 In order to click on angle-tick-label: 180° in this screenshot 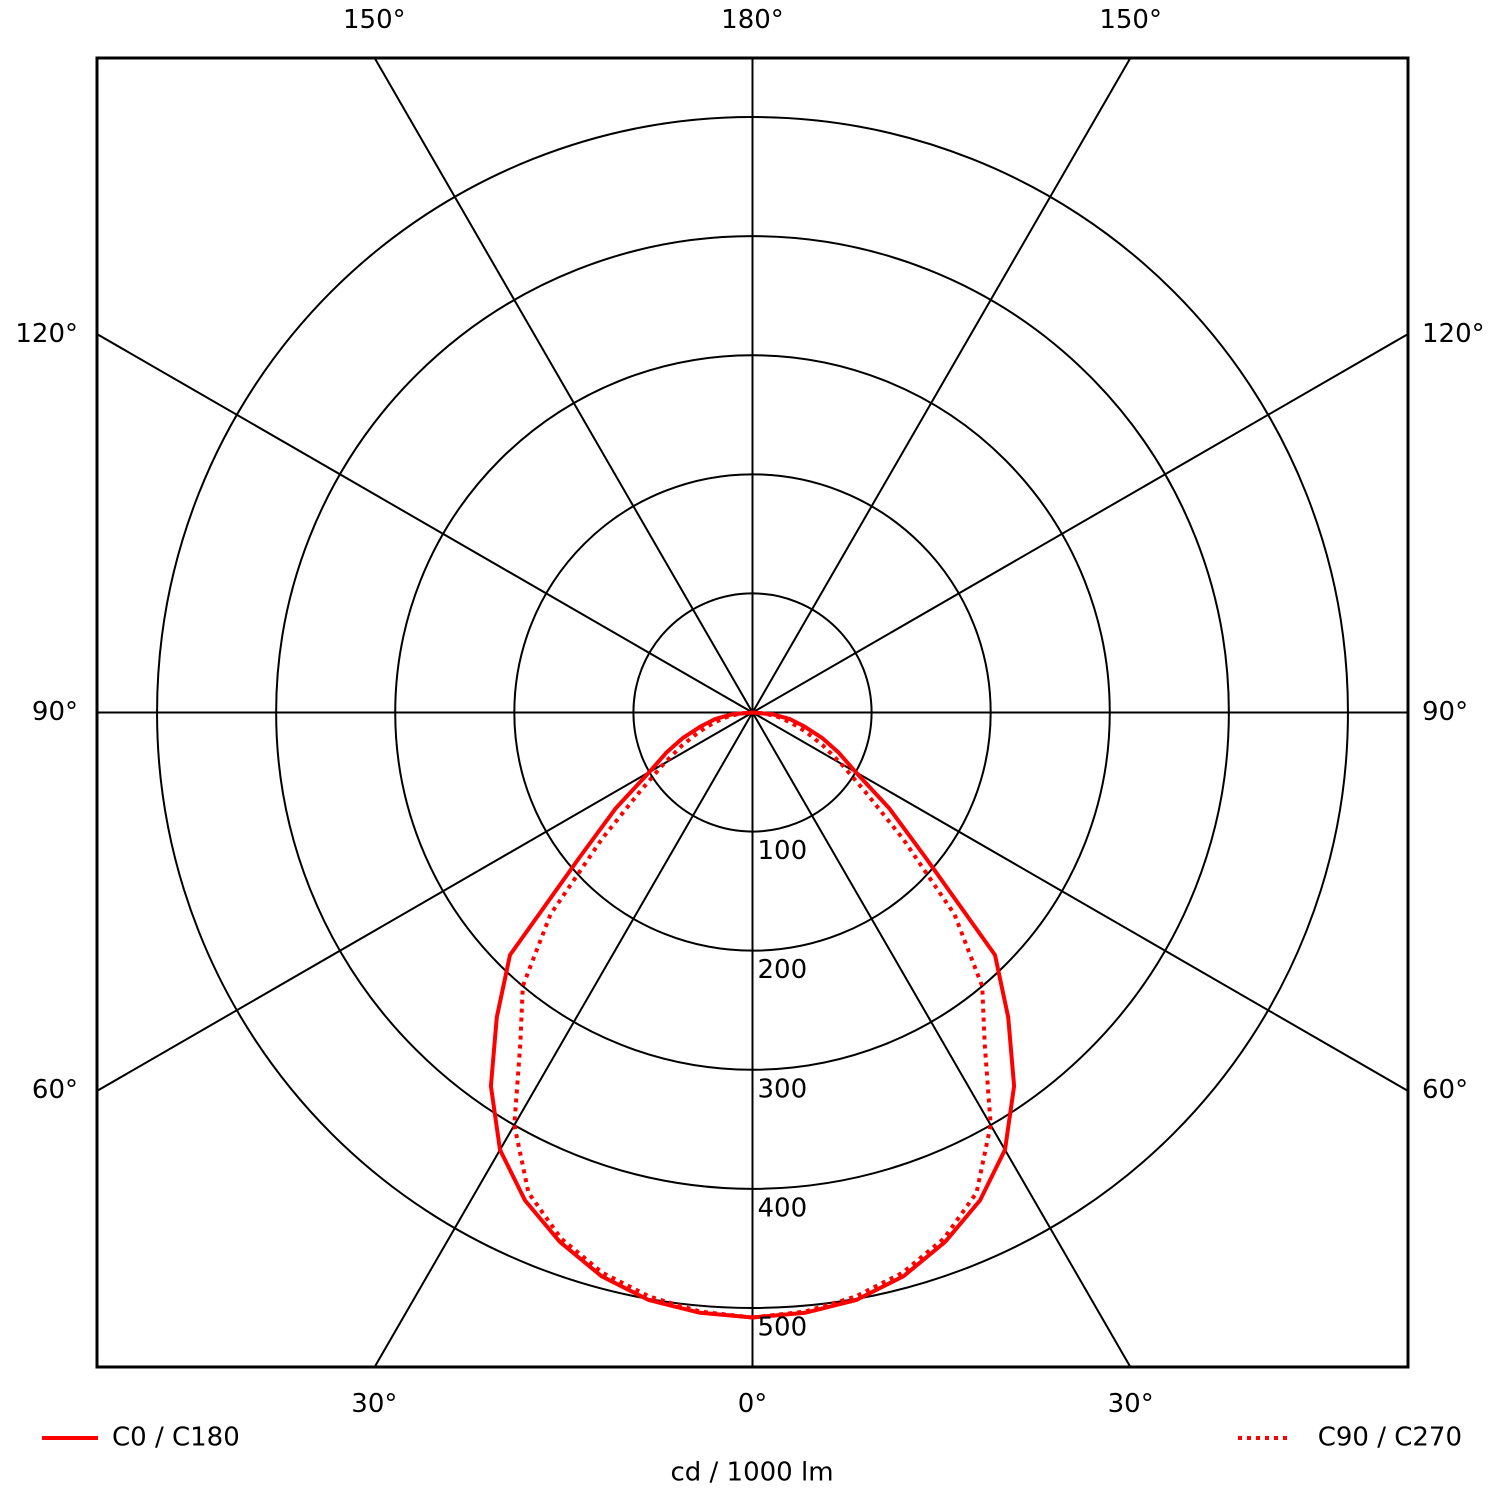, I will do `click(752, 20)`.